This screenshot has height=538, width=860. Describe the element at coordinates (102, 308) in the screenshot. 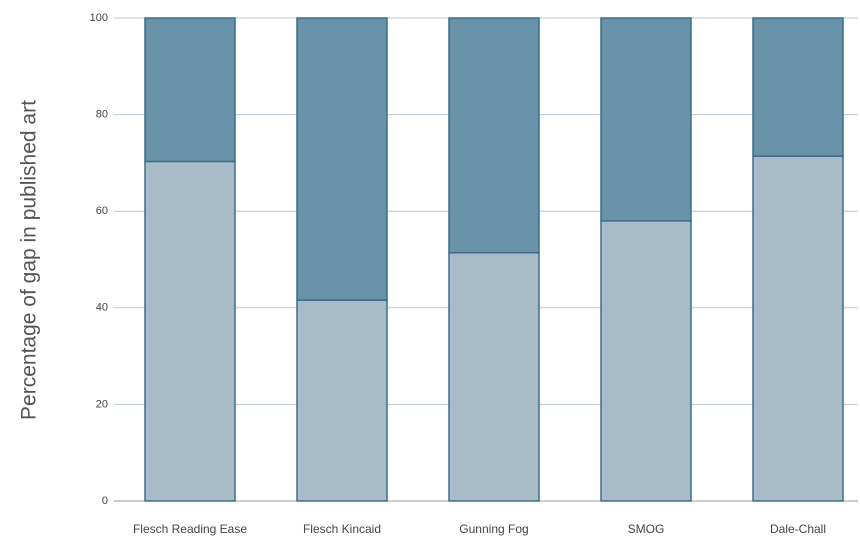

I see `y-tick-label: 40` at that location.